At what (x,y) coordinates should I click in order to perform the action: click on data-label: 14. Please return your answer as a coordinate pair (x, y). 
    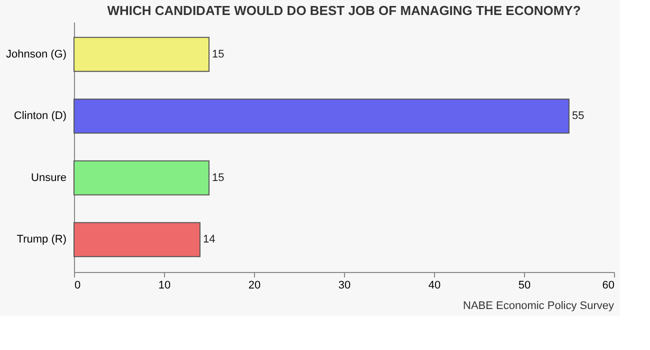
    Looking at the image, I should click on (209, 240).